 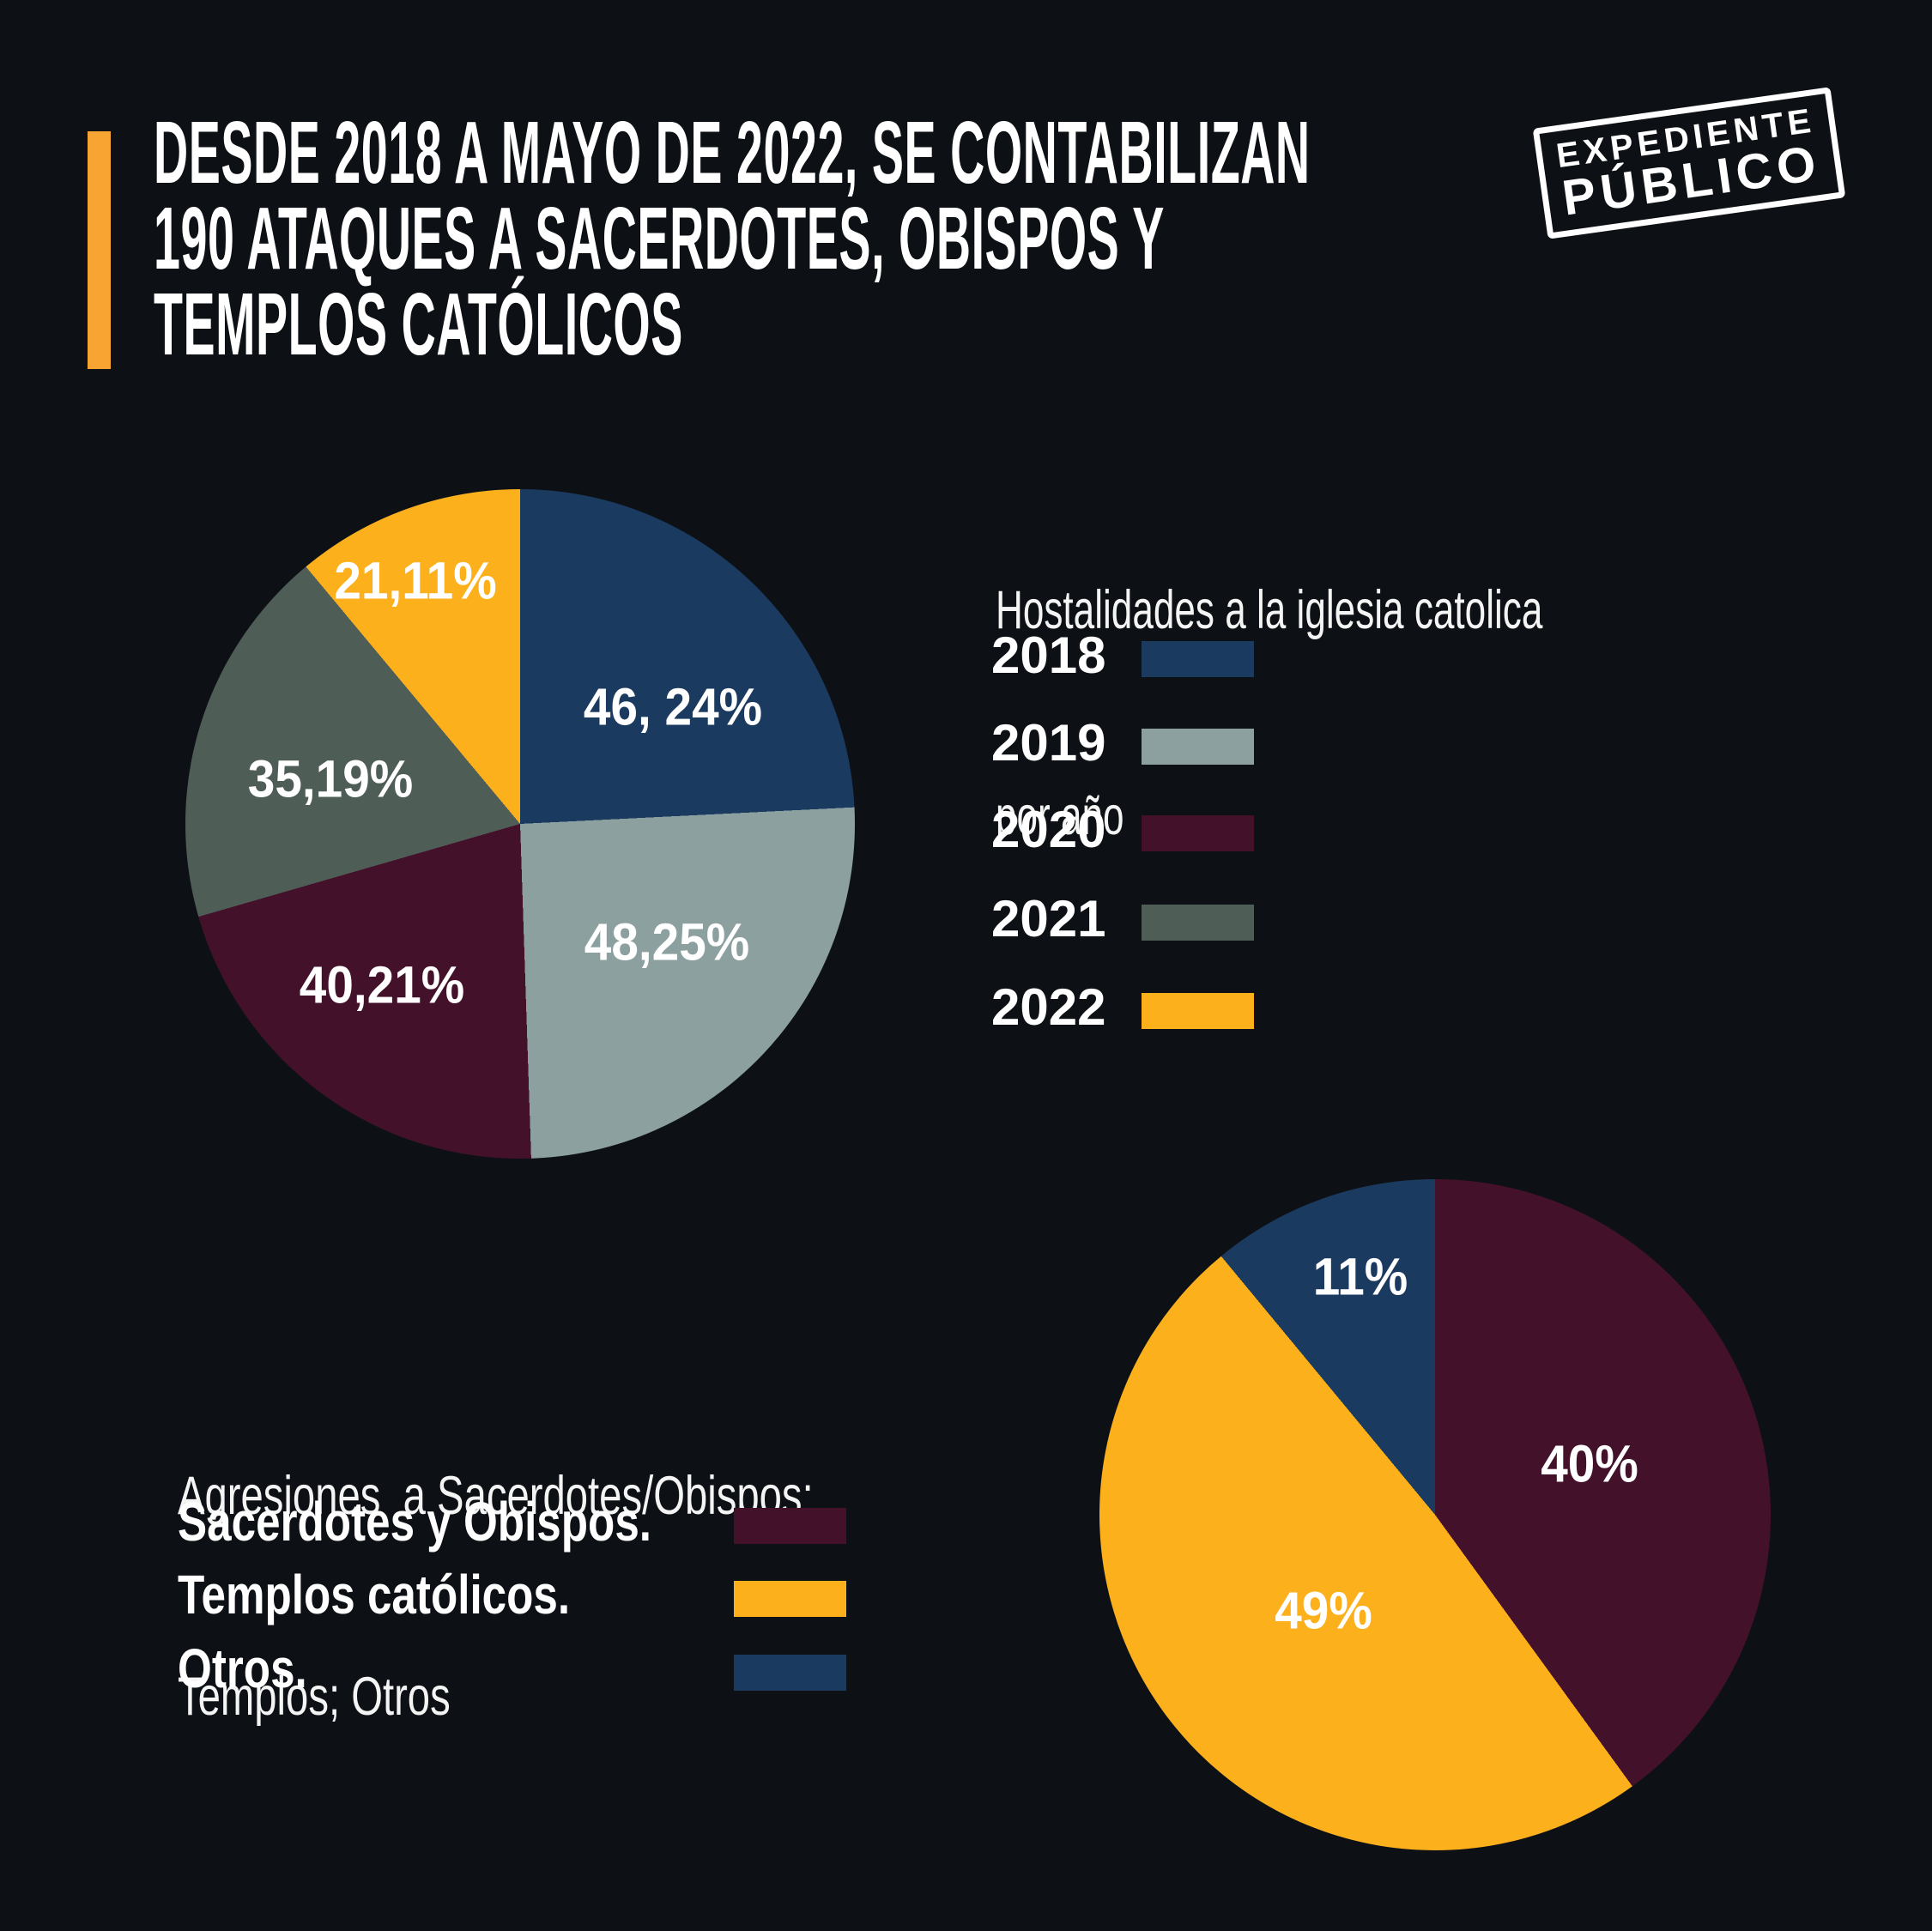 I want to click on page-title-line-3: TEMPLOS CATÓLICOS, so click(x=419, y=324).